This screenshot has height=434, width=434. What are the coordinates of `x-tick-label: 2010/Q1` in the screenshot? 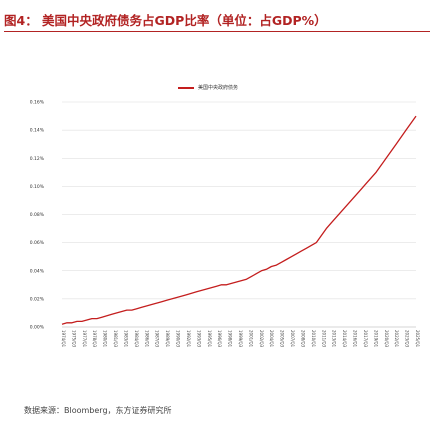 It's located at (313, 339).